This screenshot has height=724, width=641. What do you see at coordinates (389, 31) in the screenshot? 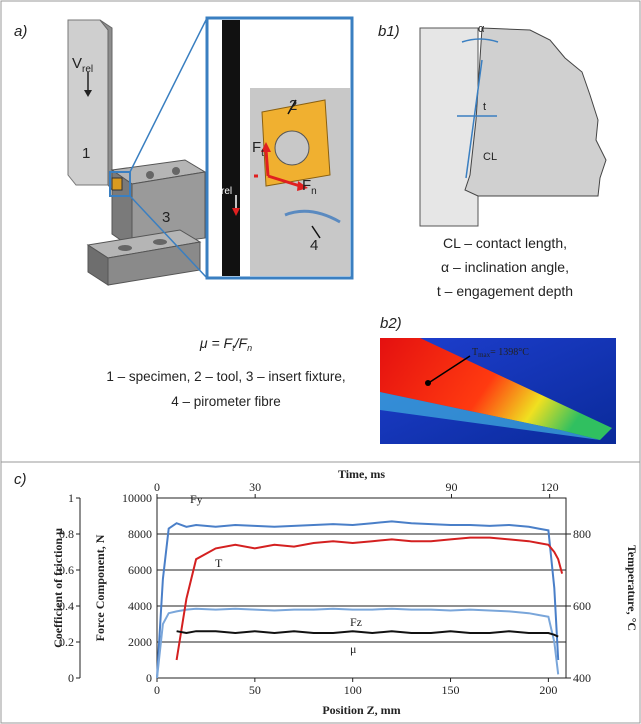
I see `panel-label: b1)` at bounding box center [389, 31].